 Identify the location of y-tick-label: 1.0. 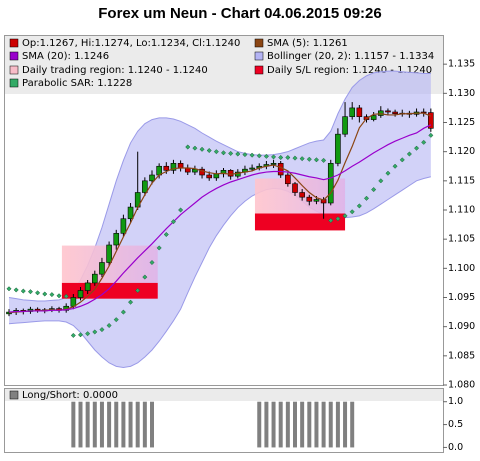
(455, 401).